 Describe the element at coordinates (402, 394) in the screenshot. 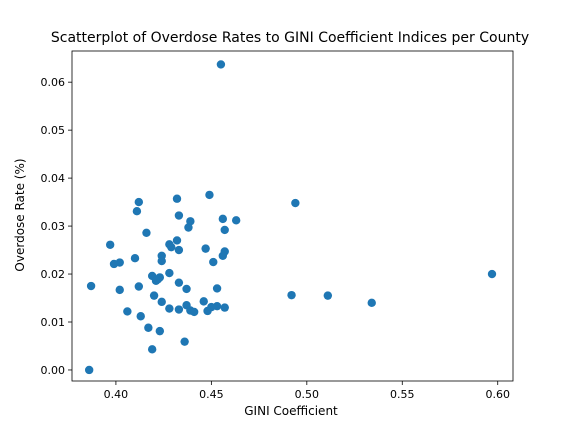

I see `x-tick-label: 0.55` at that location.